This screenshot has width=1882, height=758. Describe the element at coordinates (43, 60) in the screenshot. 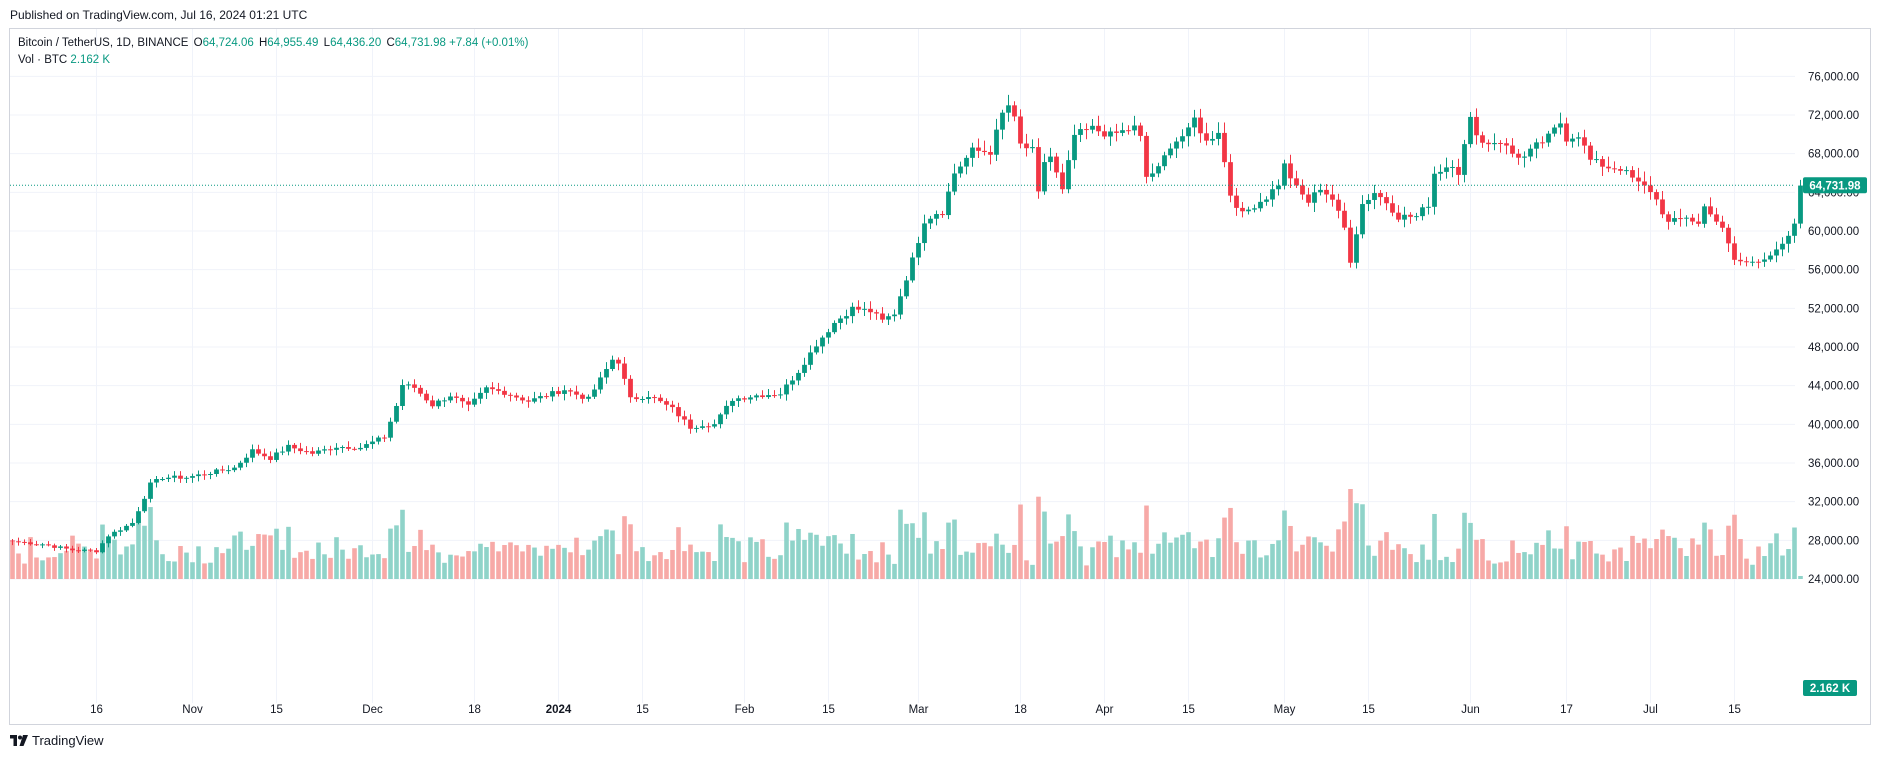

I see `volume-label: Vol · BTC` at that location.